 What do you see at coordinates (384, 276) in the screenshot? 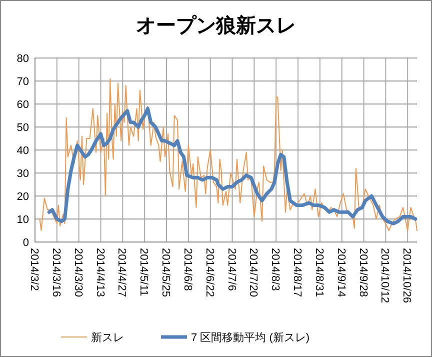
I see `x-tick-label: 2014/10/12` at bounding box center [384, 276].